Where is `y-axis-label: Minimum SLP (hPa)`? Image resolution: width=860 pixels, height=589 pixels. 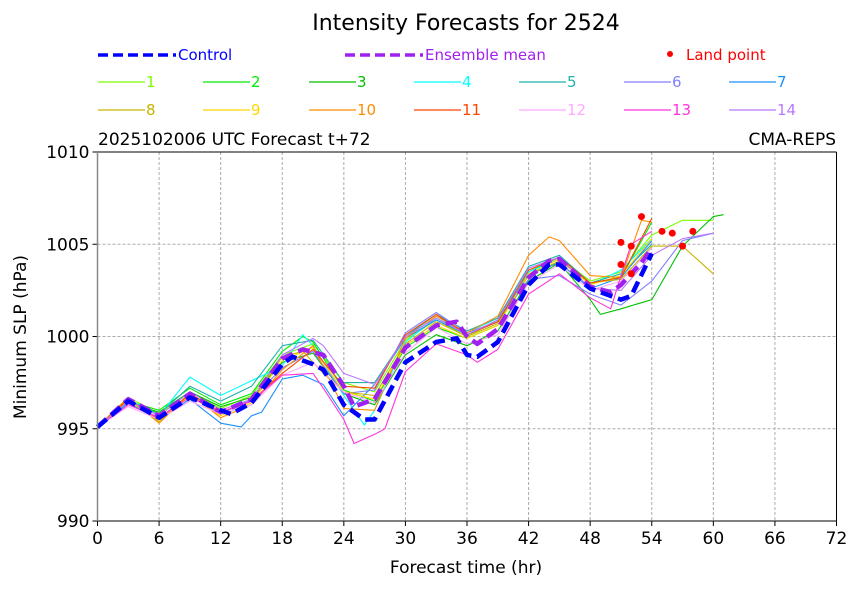
y-axis-label: Minimum SLP (hPa) is located at coordinates (21, 337).